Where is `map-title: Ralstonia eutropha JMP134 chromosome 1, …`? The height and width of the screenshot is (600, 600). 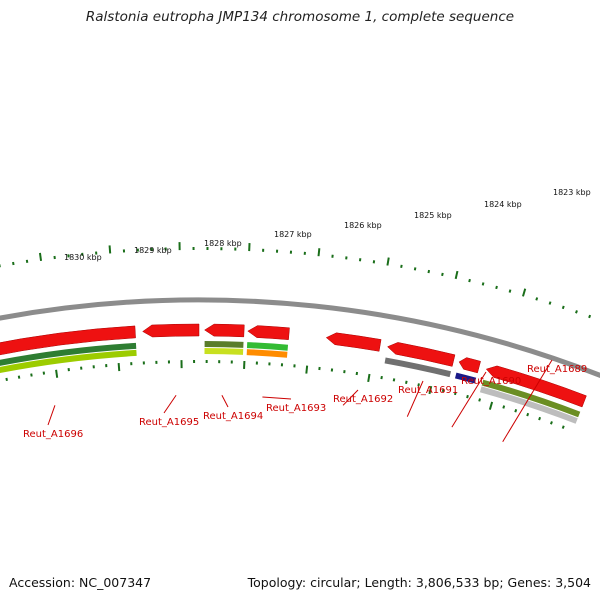
map-title: Ralstonia eutropha JMP134 chromosome 1, … is located at coordinates (300, 17).